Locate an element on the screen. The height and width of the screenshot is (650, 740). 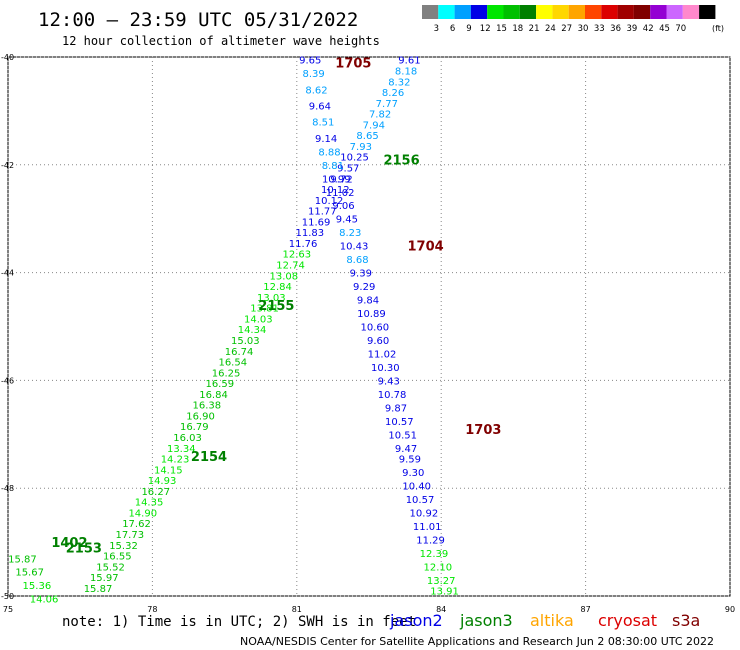
wave-height-label: 16.74 is located at coordinates (239, 352).